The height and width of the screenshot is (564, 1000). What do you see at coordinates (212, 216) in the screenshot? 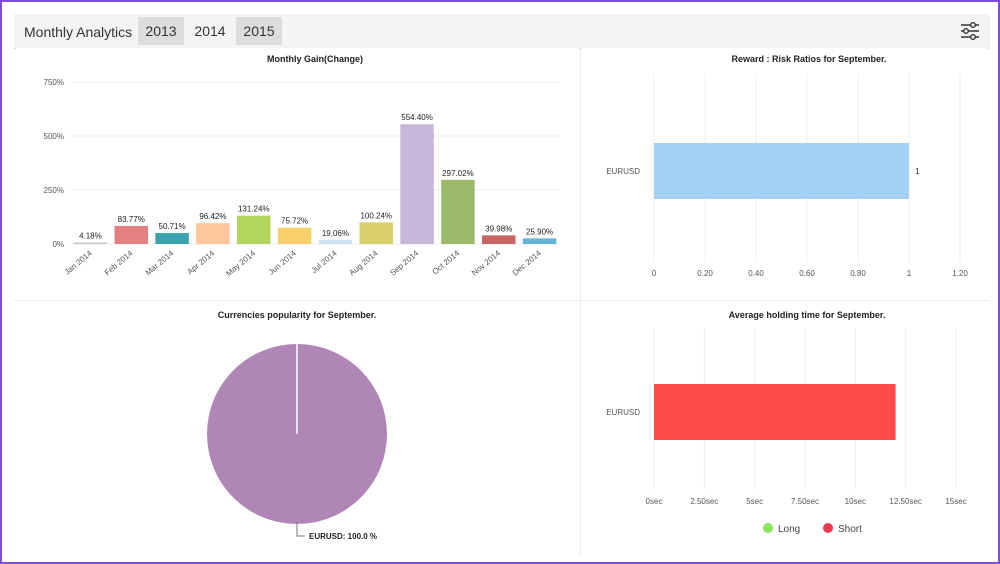
I see `data-label: 96.42%` at bounding box center [212, 216].